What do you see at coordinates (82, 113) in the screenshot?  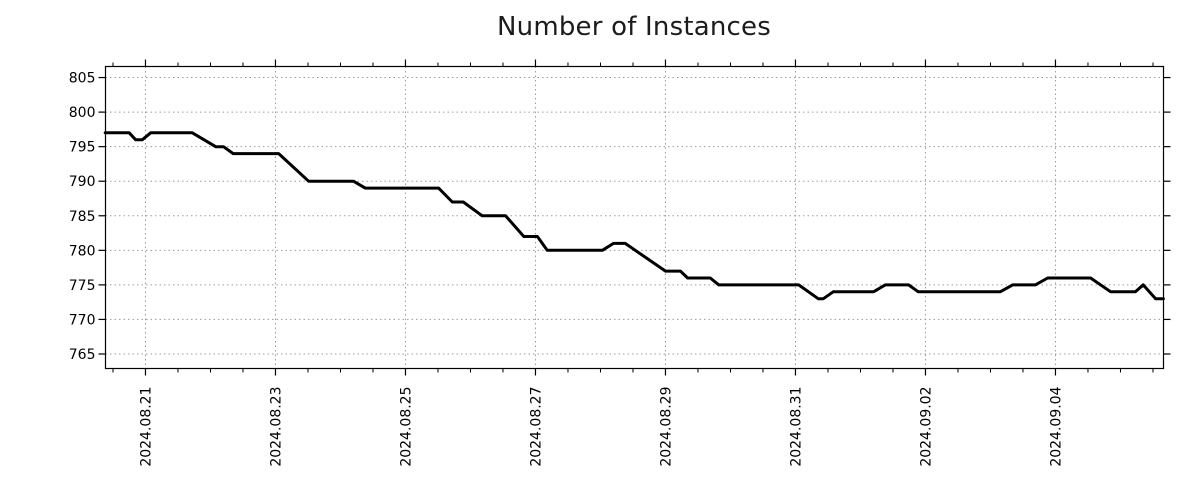 I see `y-tick-label: 800` at bounding box center [82, 113].